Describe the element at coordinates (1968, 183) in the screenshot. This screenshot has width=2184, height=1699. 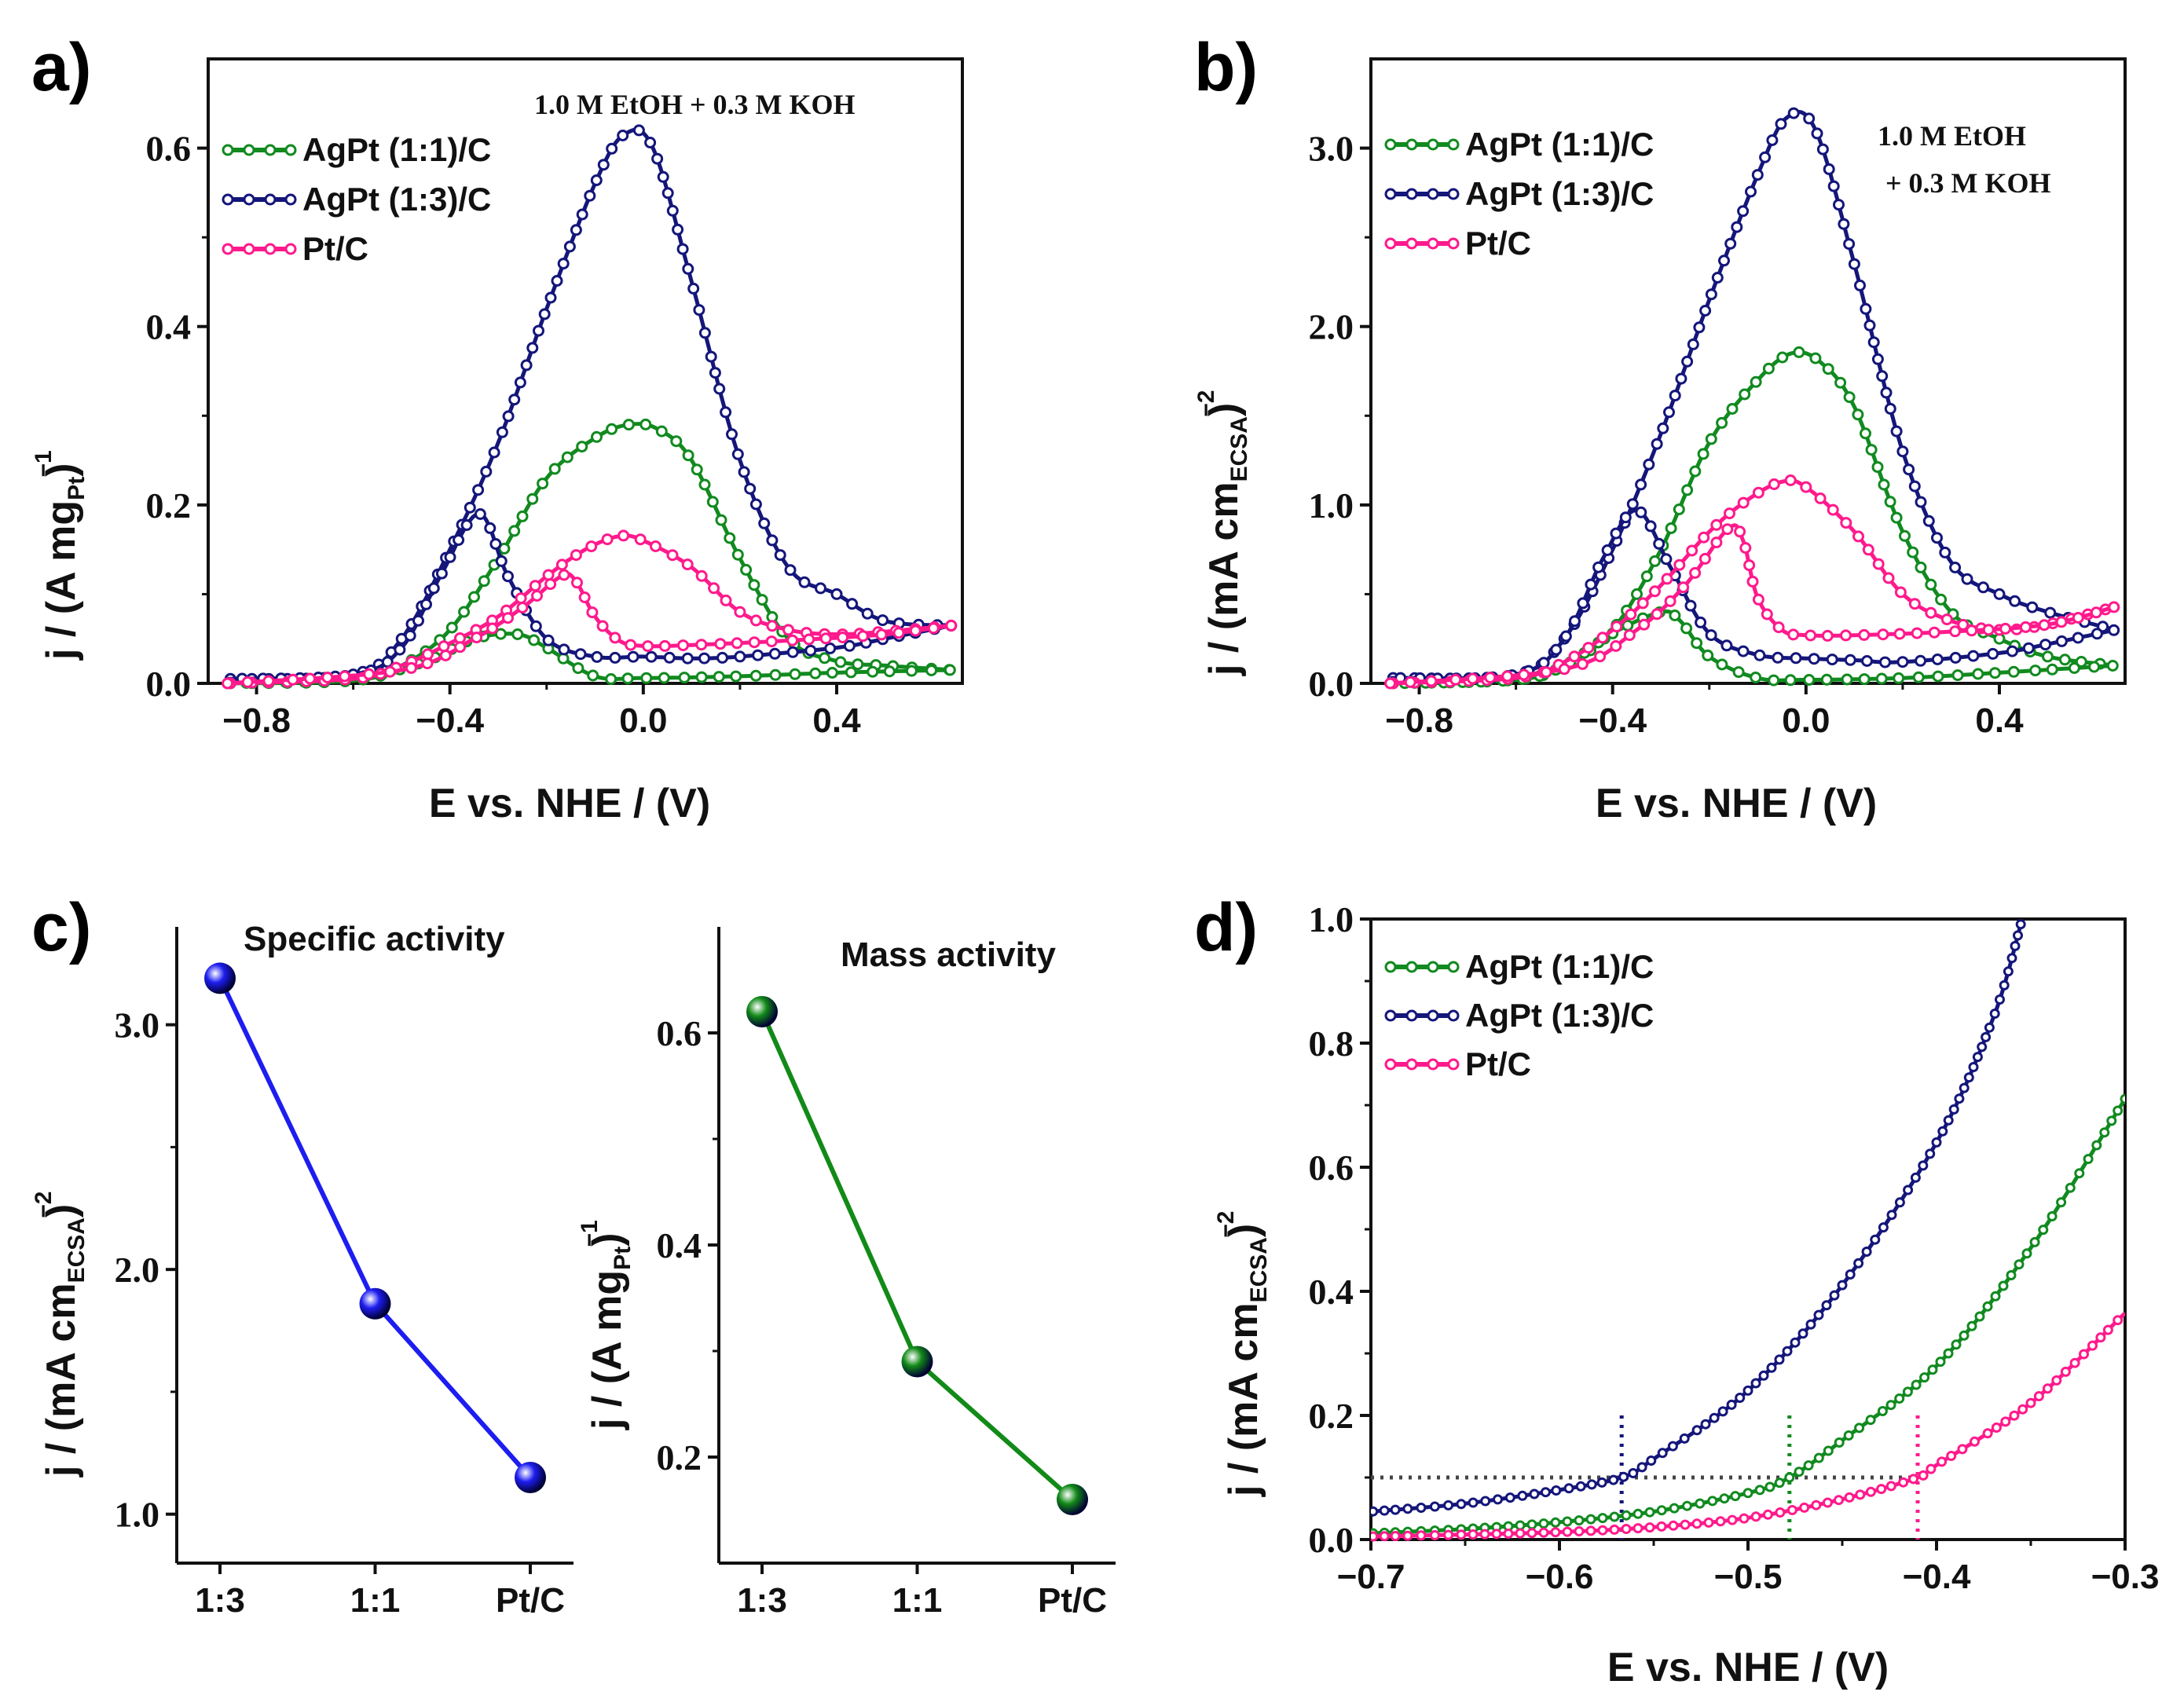
I see `panel-b-annotation-line2: + 0.3 M KOH` at that location.